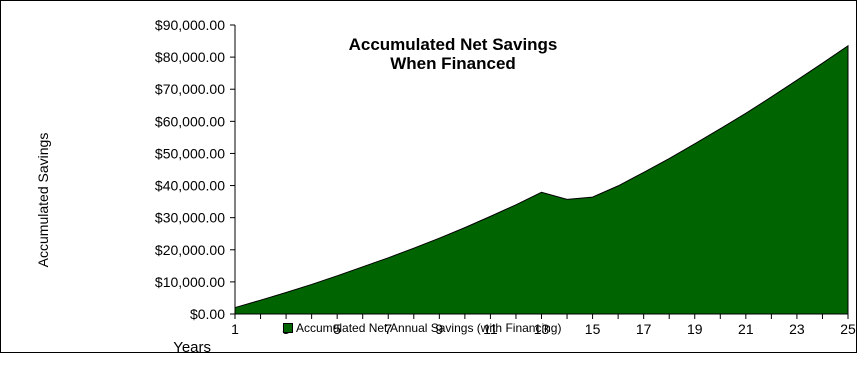  I want to click on x-tick-label: 7, so click(388, 329).